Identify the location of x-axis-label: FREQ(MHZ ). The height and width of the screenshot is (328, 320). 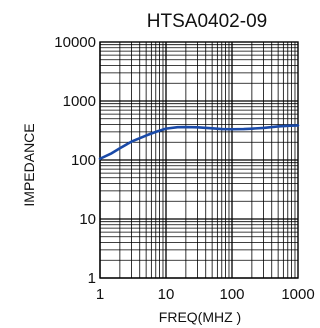
(200, 317).